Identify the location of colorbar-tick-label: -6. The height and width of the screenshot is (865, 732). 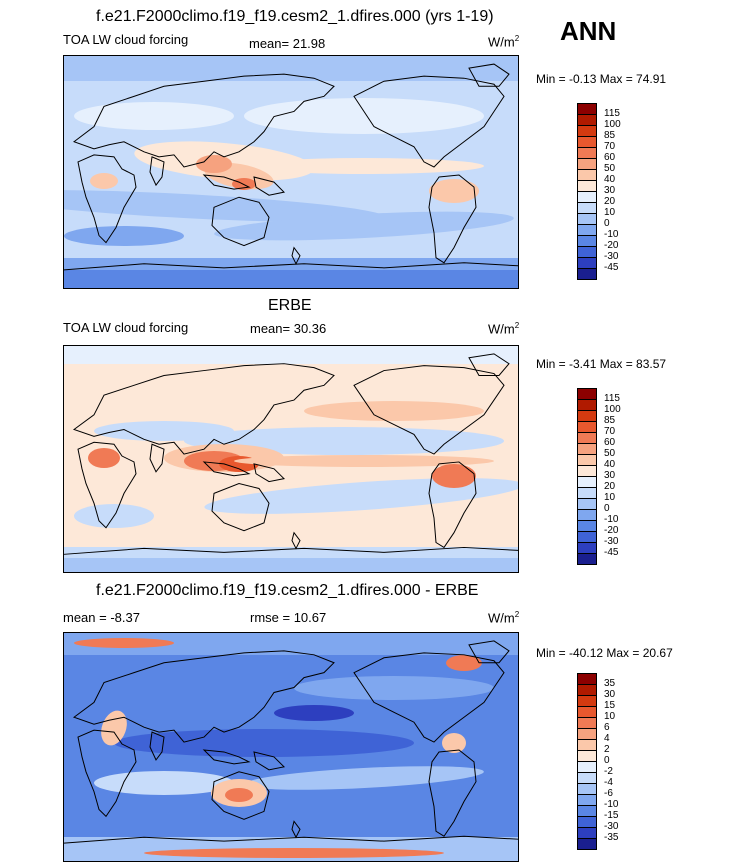
(608, 793).